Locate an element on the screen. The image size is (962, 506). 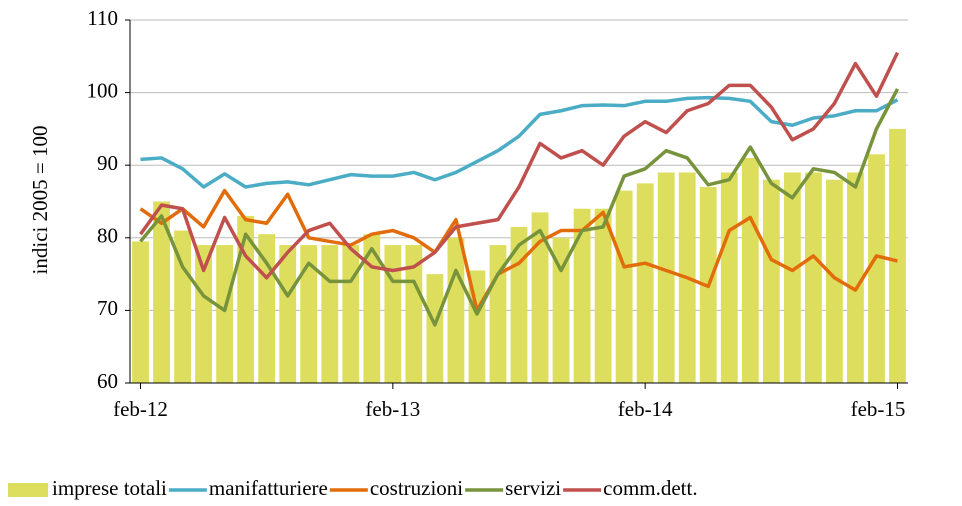
y-tick-label: 70 is located at coordinates (107, 308).